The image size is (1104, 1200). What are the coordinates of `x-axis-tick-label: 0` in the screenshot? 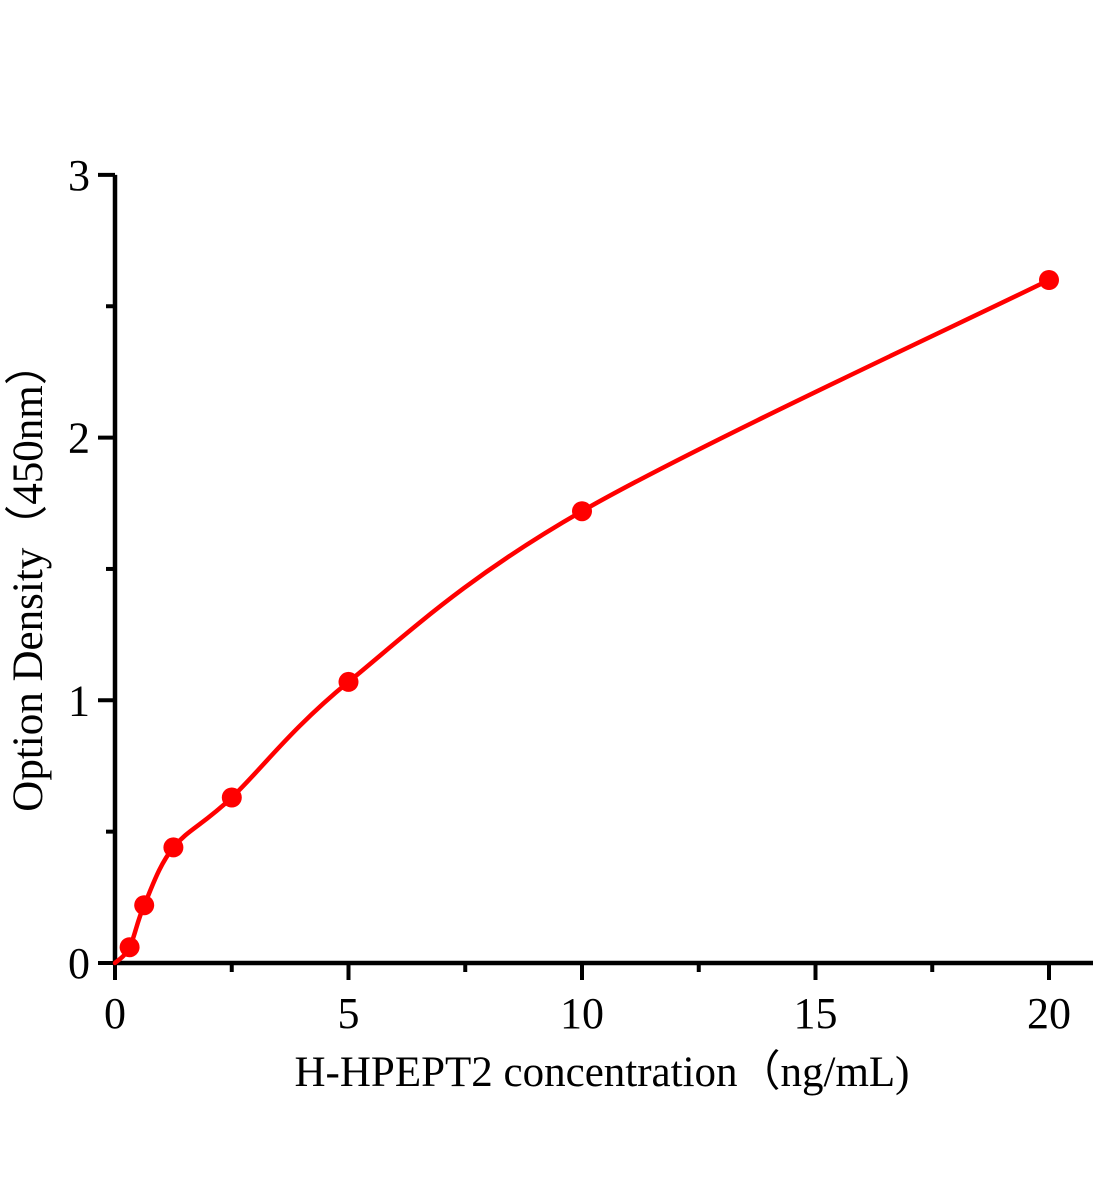 It's located at (115, 1013).